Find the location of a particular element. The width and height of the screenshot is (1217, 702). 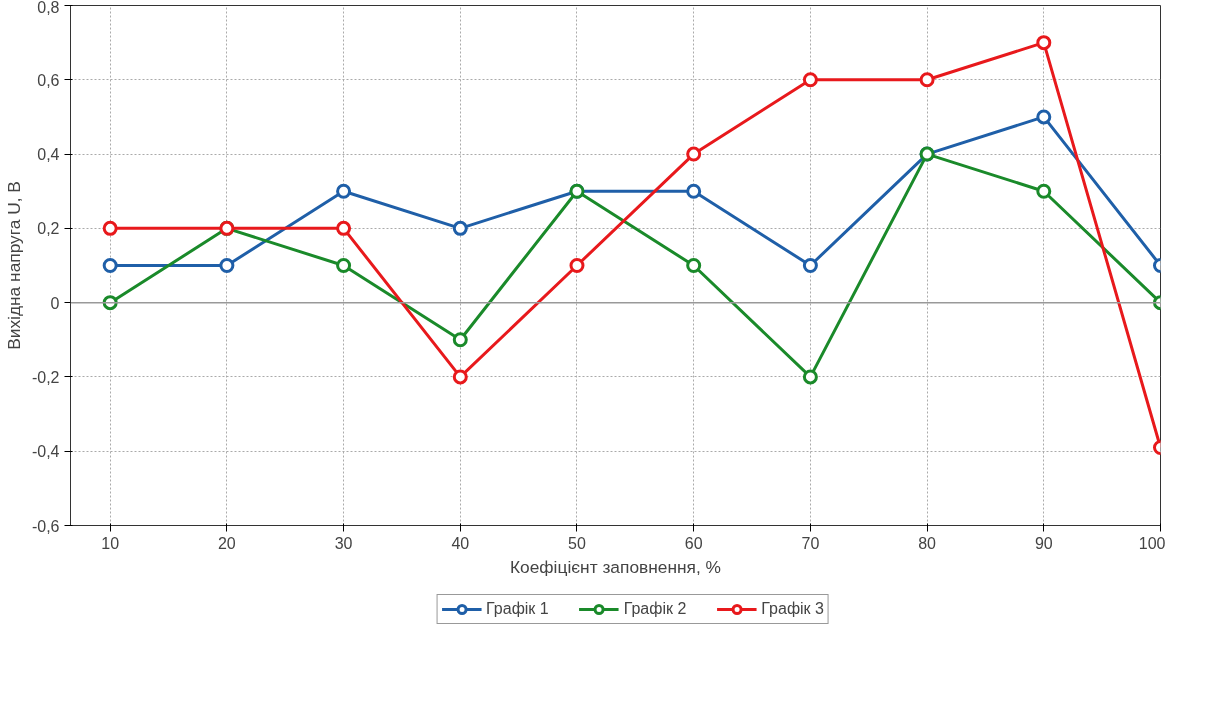

y-tick-label: 0,8 is located at coordinates (48, 8).